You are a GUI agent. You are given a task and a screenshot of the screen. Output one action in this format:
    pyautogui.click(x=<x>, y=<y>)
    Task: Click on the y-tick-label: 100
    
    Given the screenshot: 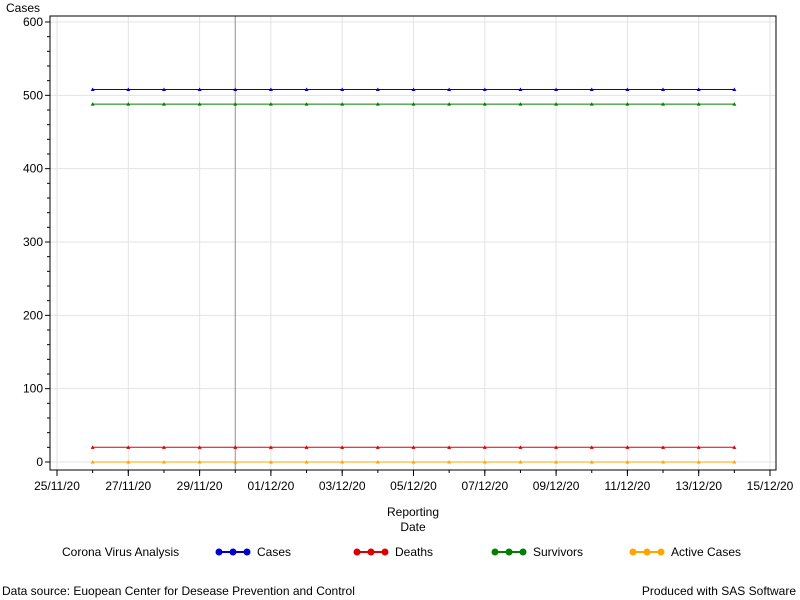 What is the action you would take?
    pyautogui.click(x=33, y=389)
    